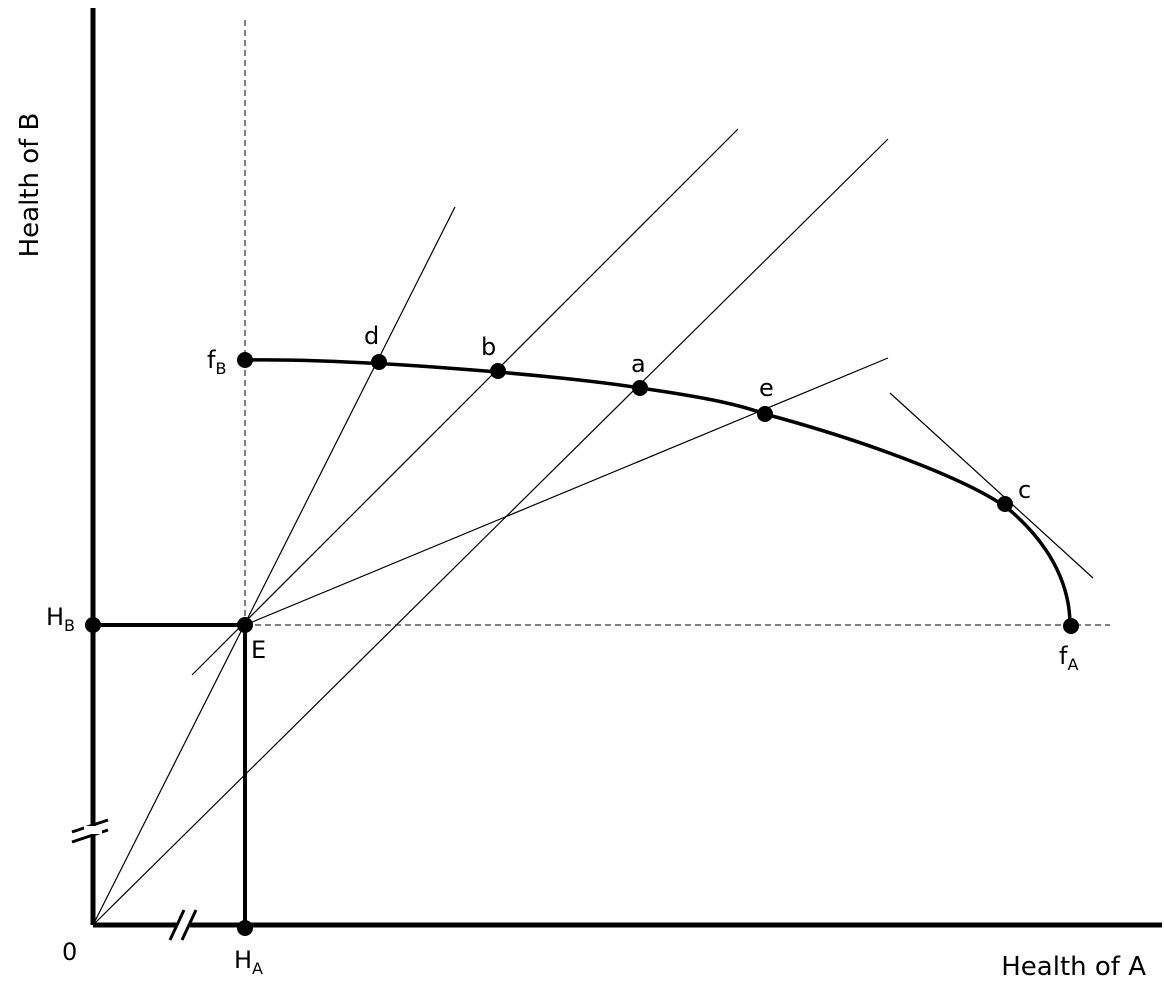  I want to click on tangent-at-c, so click(991, 485).